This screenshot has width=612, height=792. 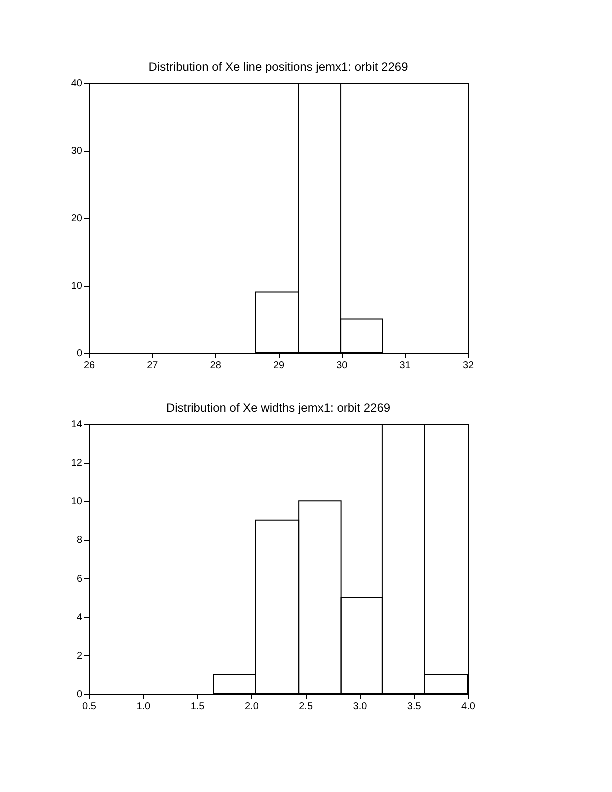 I want to click on x-tick-label: 27, so click(x=153, y=366).